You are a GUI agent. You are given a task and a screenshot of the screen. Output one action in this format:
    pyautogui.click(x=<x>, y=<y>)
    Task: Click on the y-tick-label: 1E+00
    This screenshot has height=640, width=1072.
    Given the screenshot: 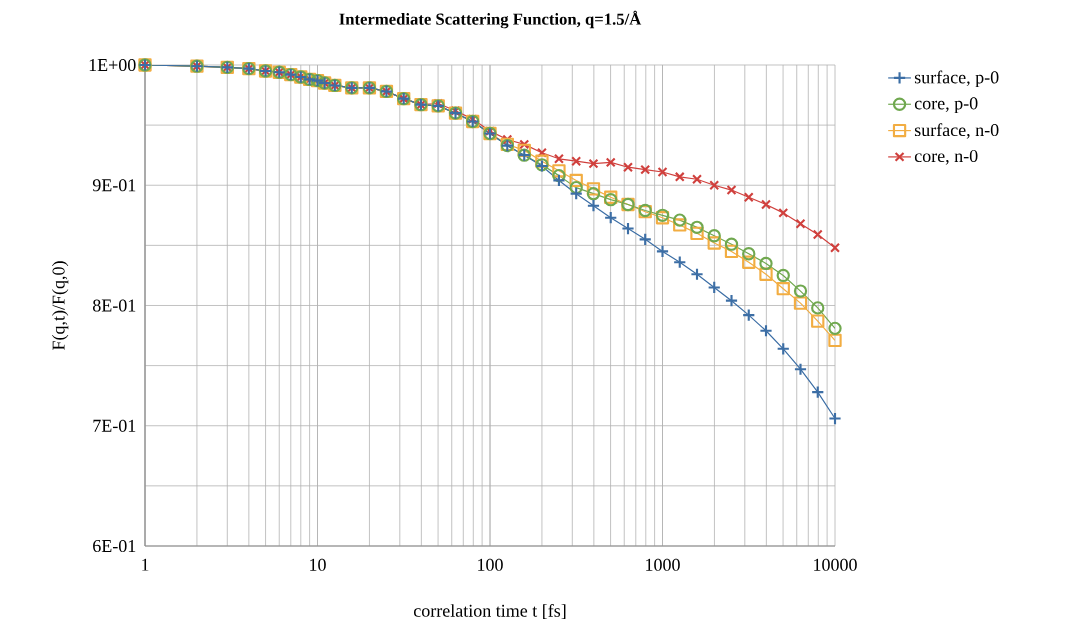 What is the action you would take?
    pyautogui.click(x=112, y=65)
    